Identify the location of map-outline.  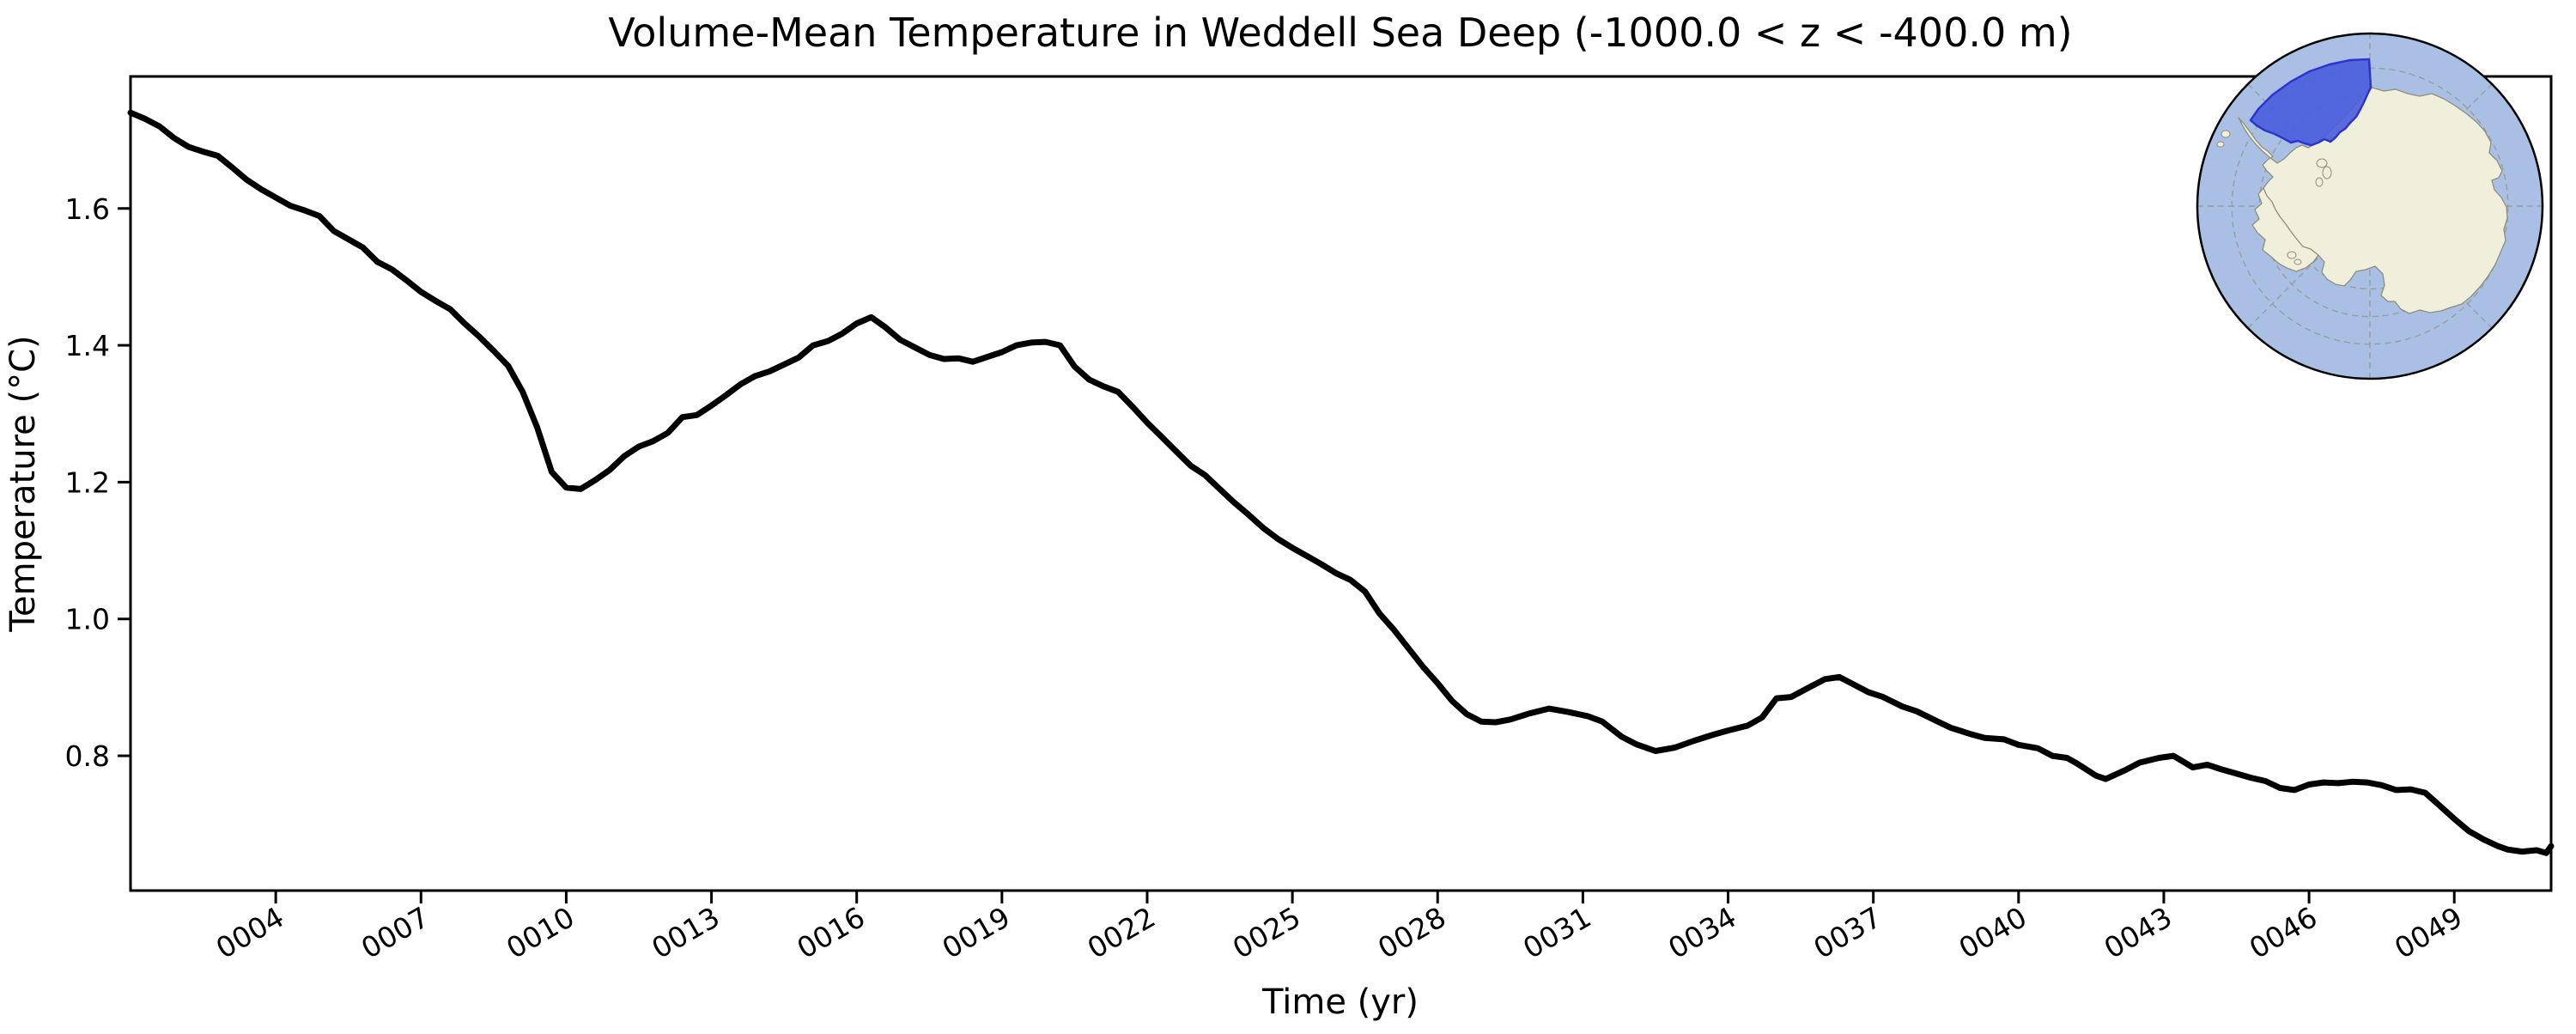
(2370, 206).